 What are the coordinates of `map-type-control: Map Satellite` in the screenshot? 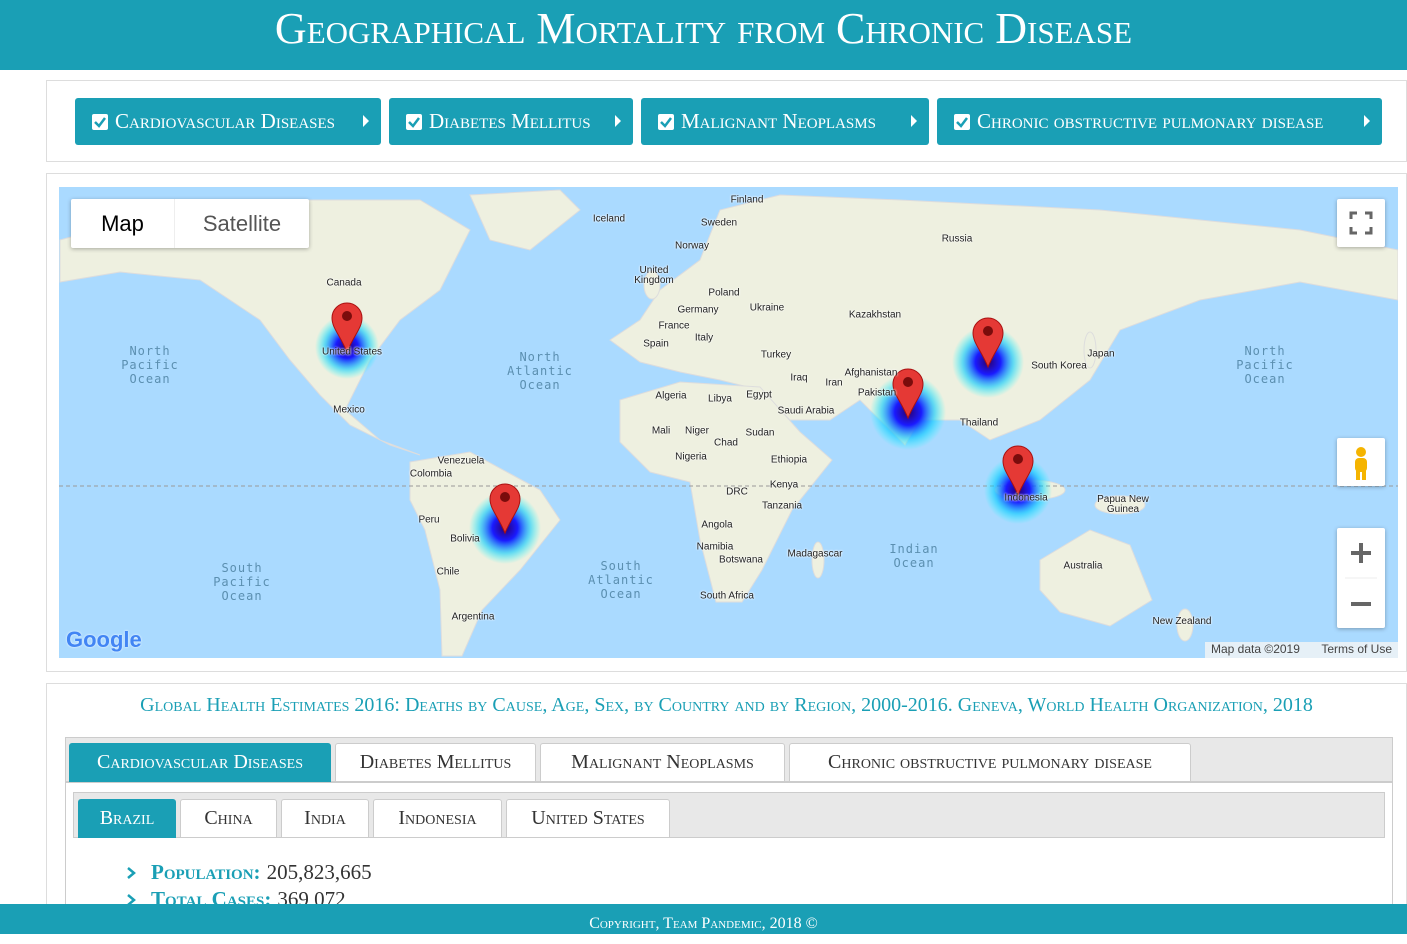 It's located at (190, 223).